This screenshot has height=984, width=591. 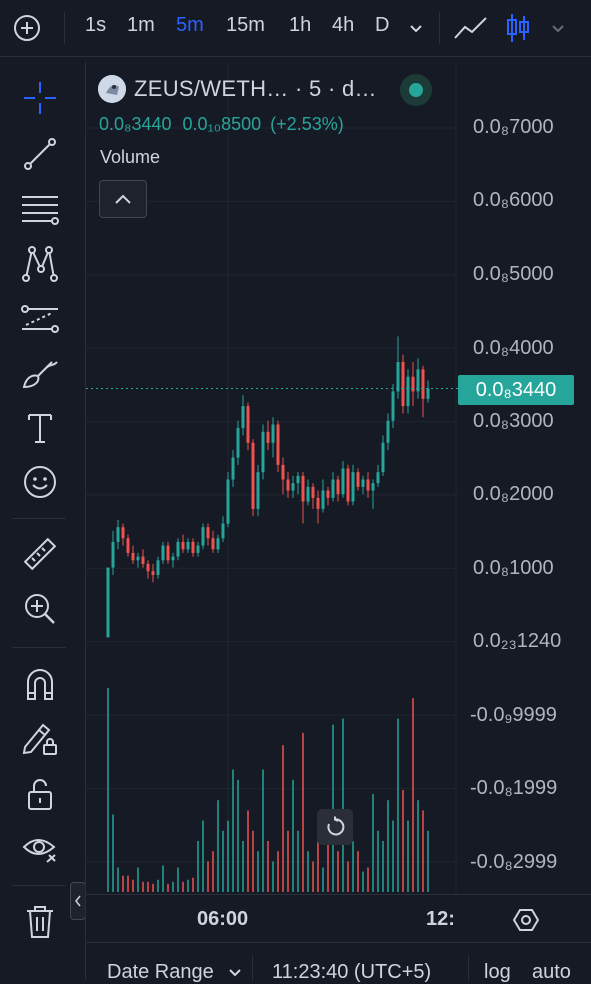 I want to click on price-axis-label: -0.0₉9999, so click(x=513, y=715).